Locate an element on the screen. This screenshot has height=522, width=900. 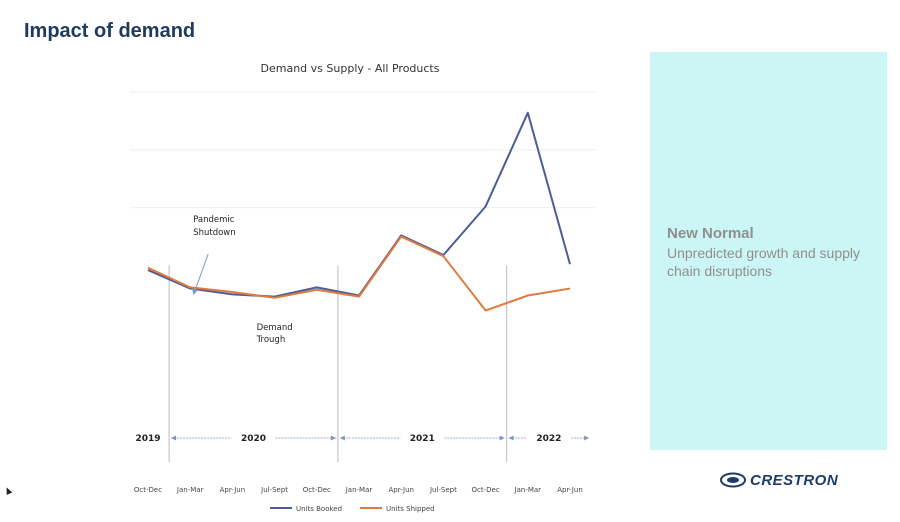
panel-heading: New Normal is located at coordinates (710, 233).